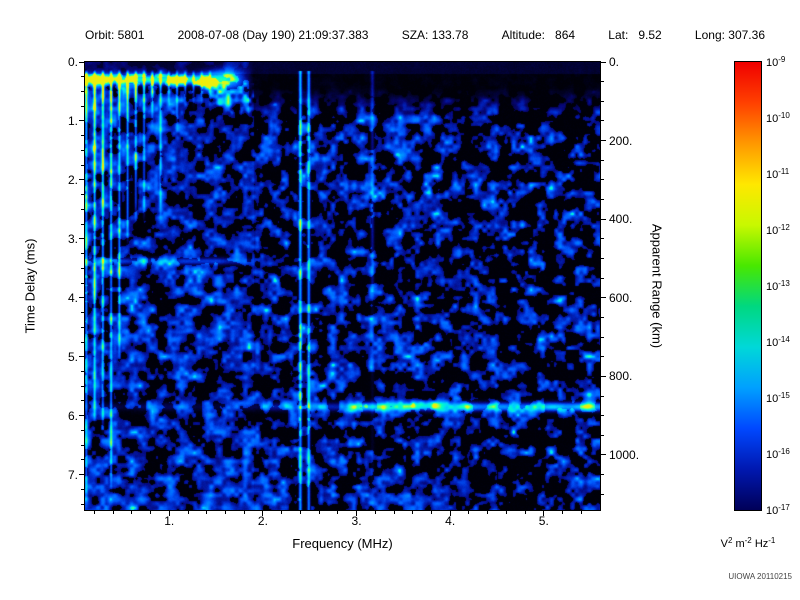 The width and height of the screenshot is (800, 600). I want to click on header-field: 2008-07-08 (Day 190) 21:09:37.383, so click(273, 35).